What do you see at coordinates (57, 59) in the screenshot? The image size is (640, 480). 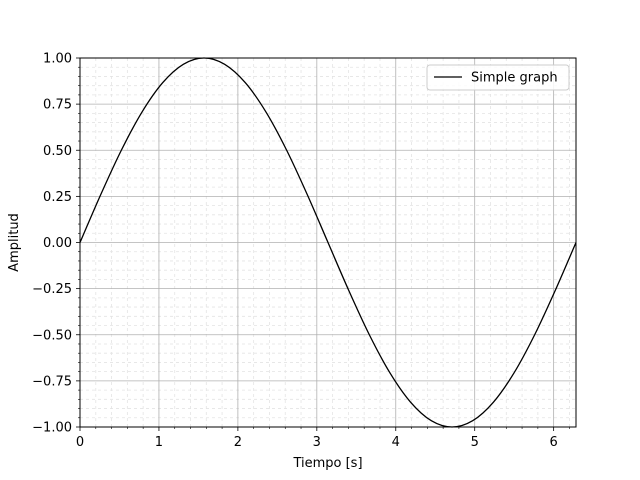 I see `y-tick-label: 1.00` at bounding box center [57, 59].